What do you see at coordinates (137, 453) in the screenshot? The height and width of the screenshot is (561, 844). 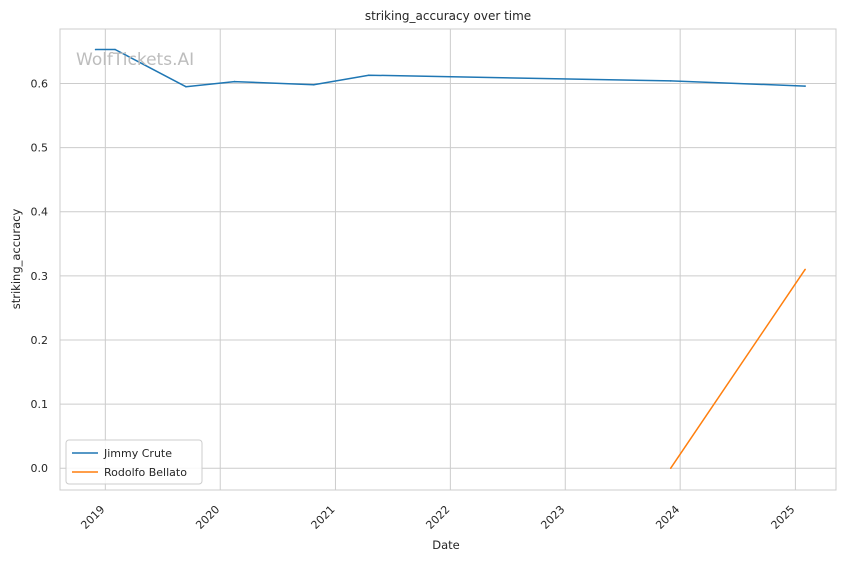 I see `legend-label-jimmy-crute: Jimmy Crute` at bounding box center [137, 453].